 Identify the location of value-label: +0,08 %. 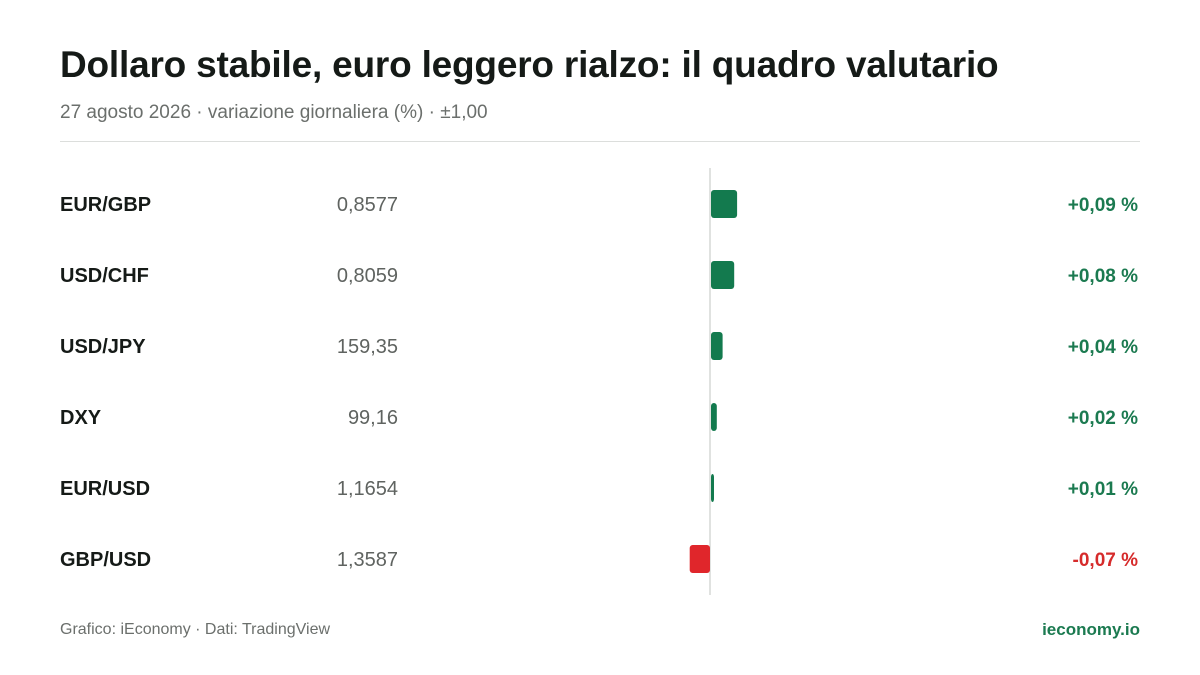
(1103, 276).